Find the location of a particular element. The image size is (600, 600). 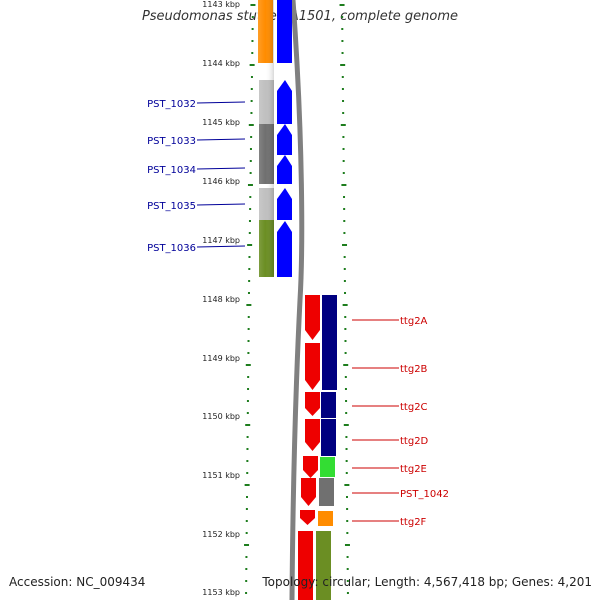

gene-label: ttg2A is located at coordinates (414, 321).